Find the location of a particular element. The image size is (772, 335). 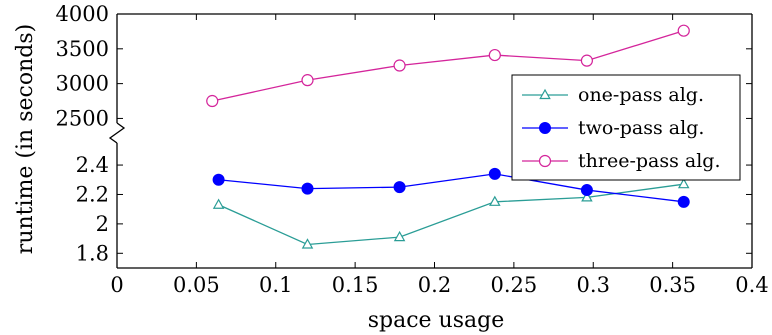

y-tick-label: 3500 is located at coordinates (82, 49).